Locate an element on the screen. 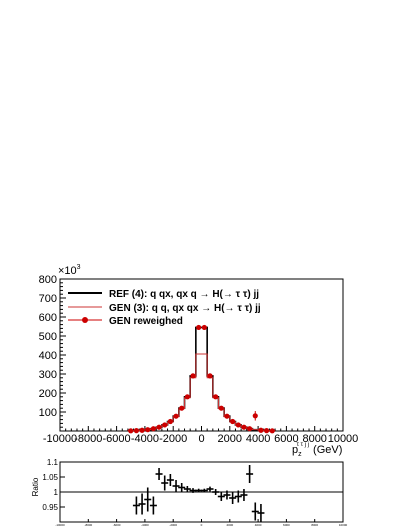 The height and width of the screenshot is (529, 409). ratio-y-tick-label: 0.95 is located at coordinates (50, 507).